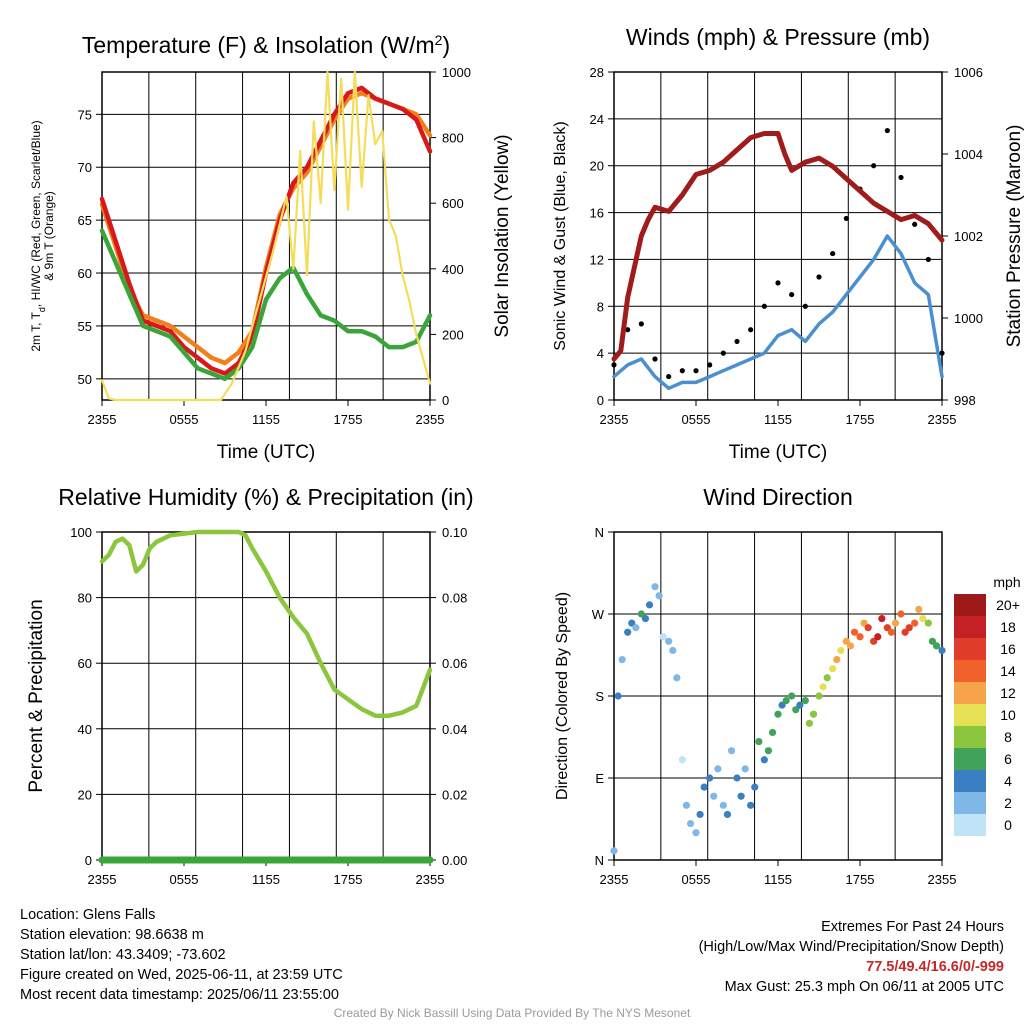  I want to click on y-axis-label: Direction (Colored By Speed), so click(562, 696).